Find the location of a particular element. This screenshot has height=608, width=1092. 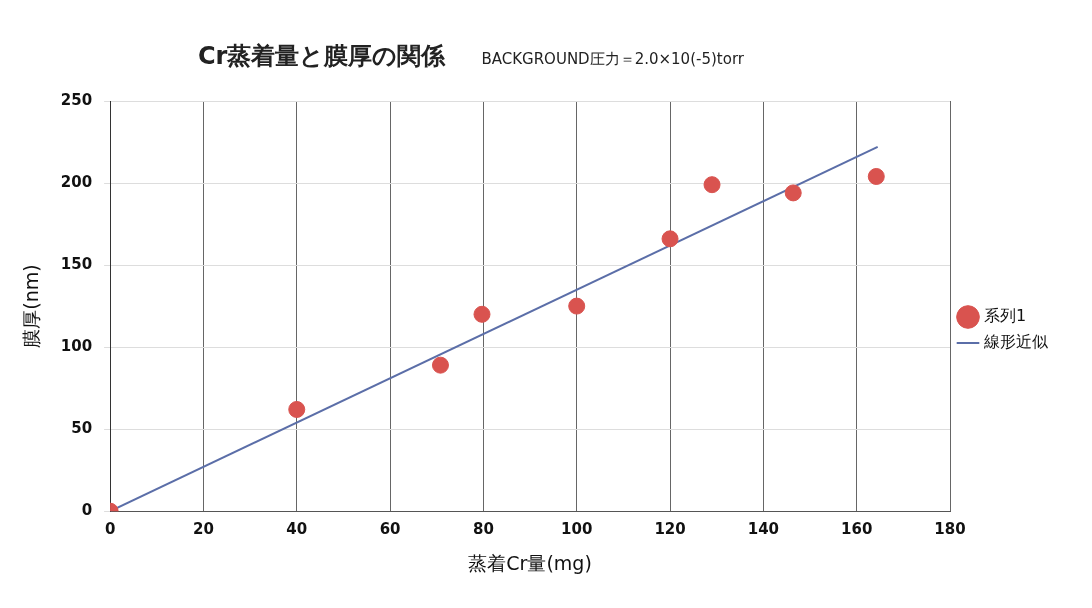

x-axis-title: 蒸着Cr量(mg) is located at coordinates (530, 562).